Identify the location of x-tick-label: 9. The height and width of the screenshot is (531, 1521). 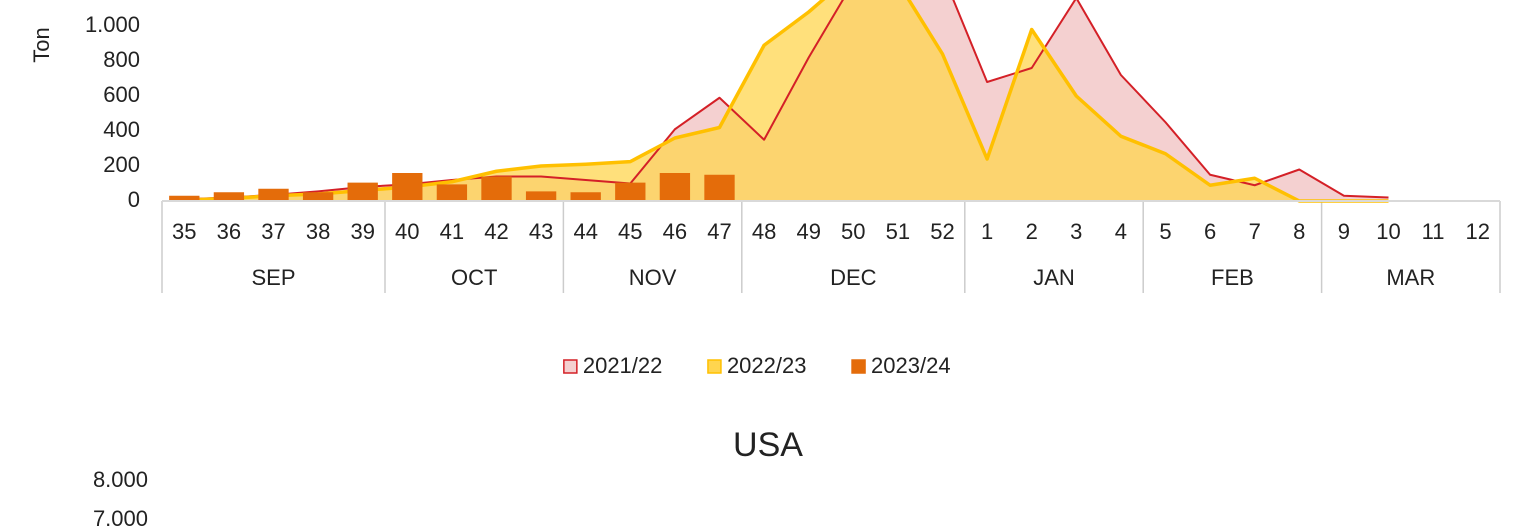
(1344, 231).